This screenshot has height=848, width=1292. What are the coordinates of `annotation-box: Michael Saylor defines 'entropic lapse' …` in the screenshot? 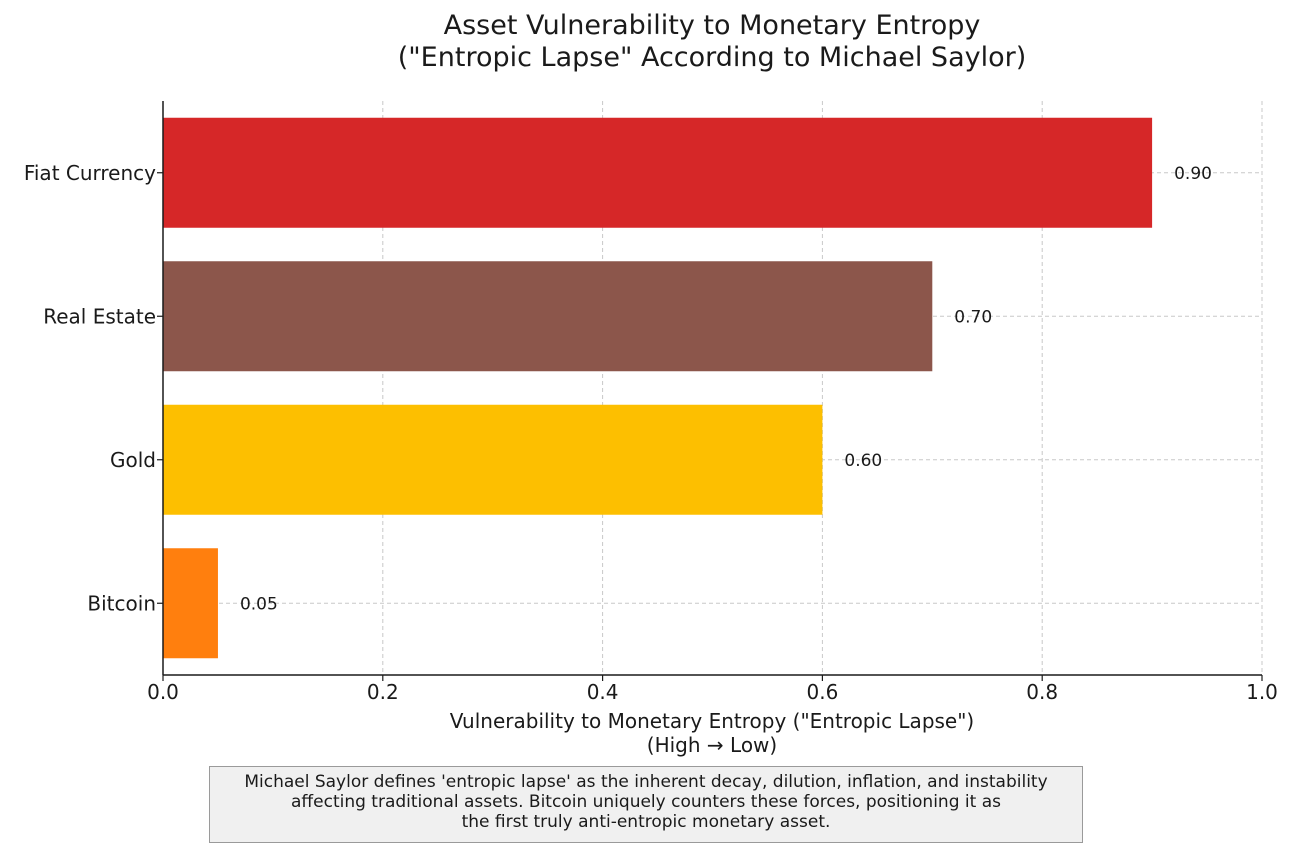 It's located at (646, 804).